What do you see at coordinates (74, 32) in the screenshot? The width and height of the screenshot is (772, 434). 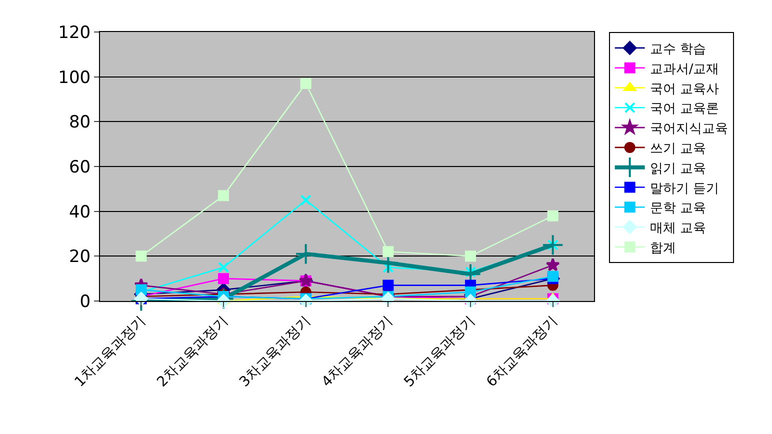 I see `y-tick-label: 120` at bounding box center [74, 32].